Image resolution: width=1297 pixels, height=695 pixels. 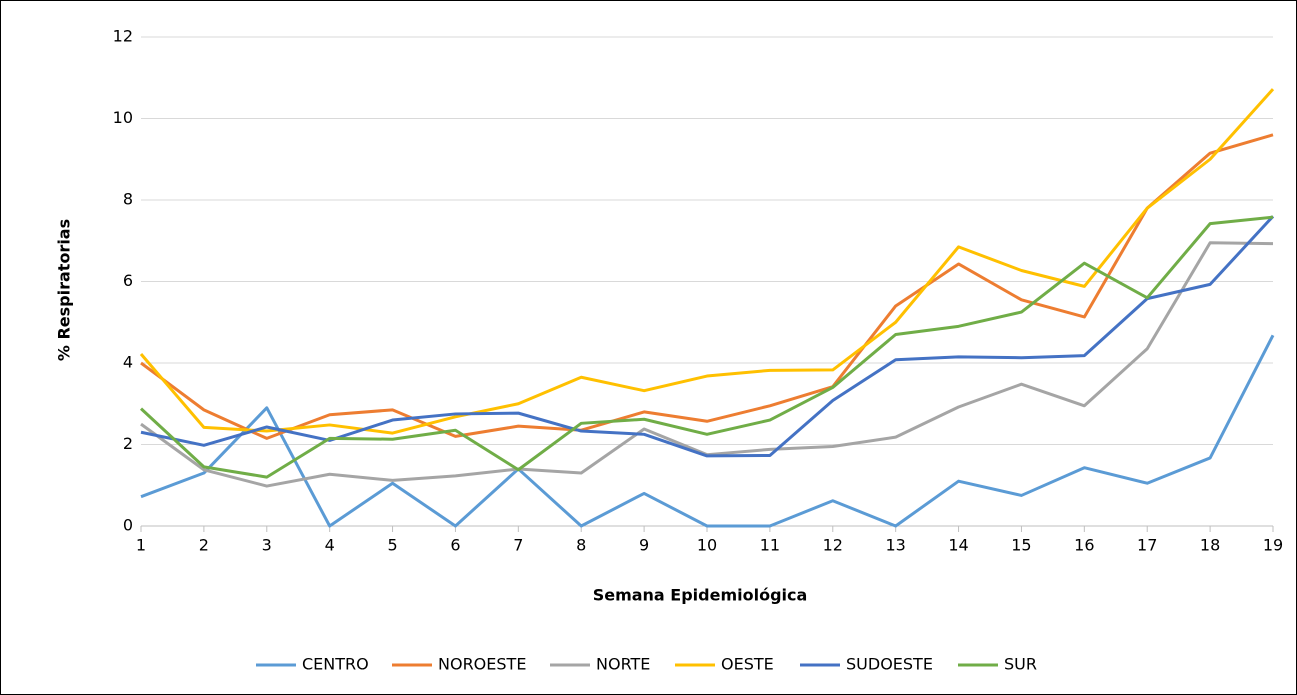 I want to click on x-tick-label: 10, so click(x=707, y=545).